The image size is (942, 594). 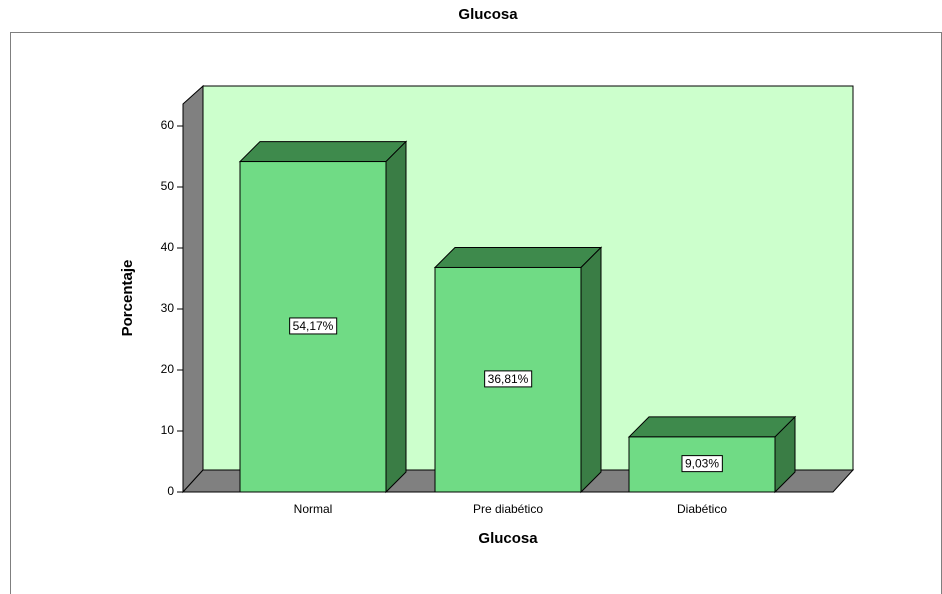 I want to click on bar, so click(x=508, y=379).